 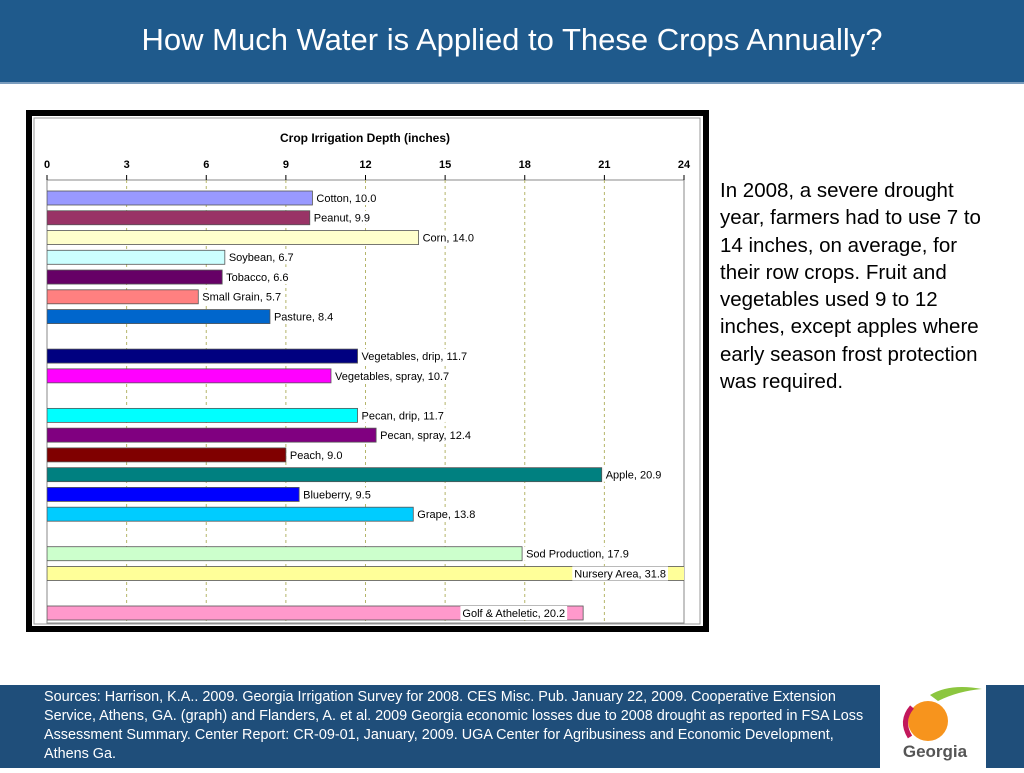 I want to click on logo-text: Georgia, so click(x=935, y=751).